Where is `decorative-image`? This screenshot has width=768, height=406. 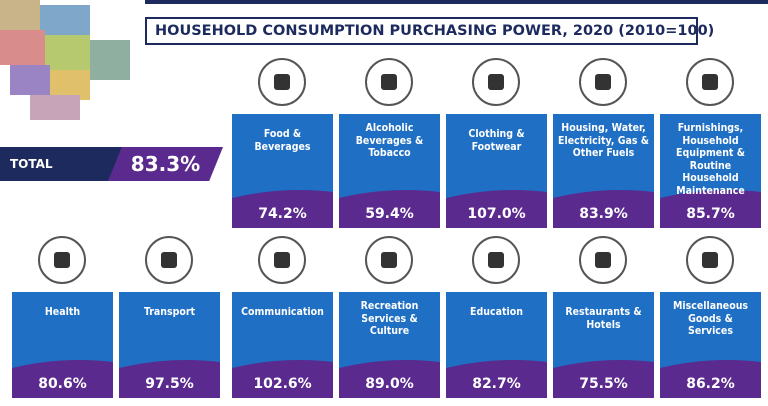
decorative-image is located at coordinates (65, 60).